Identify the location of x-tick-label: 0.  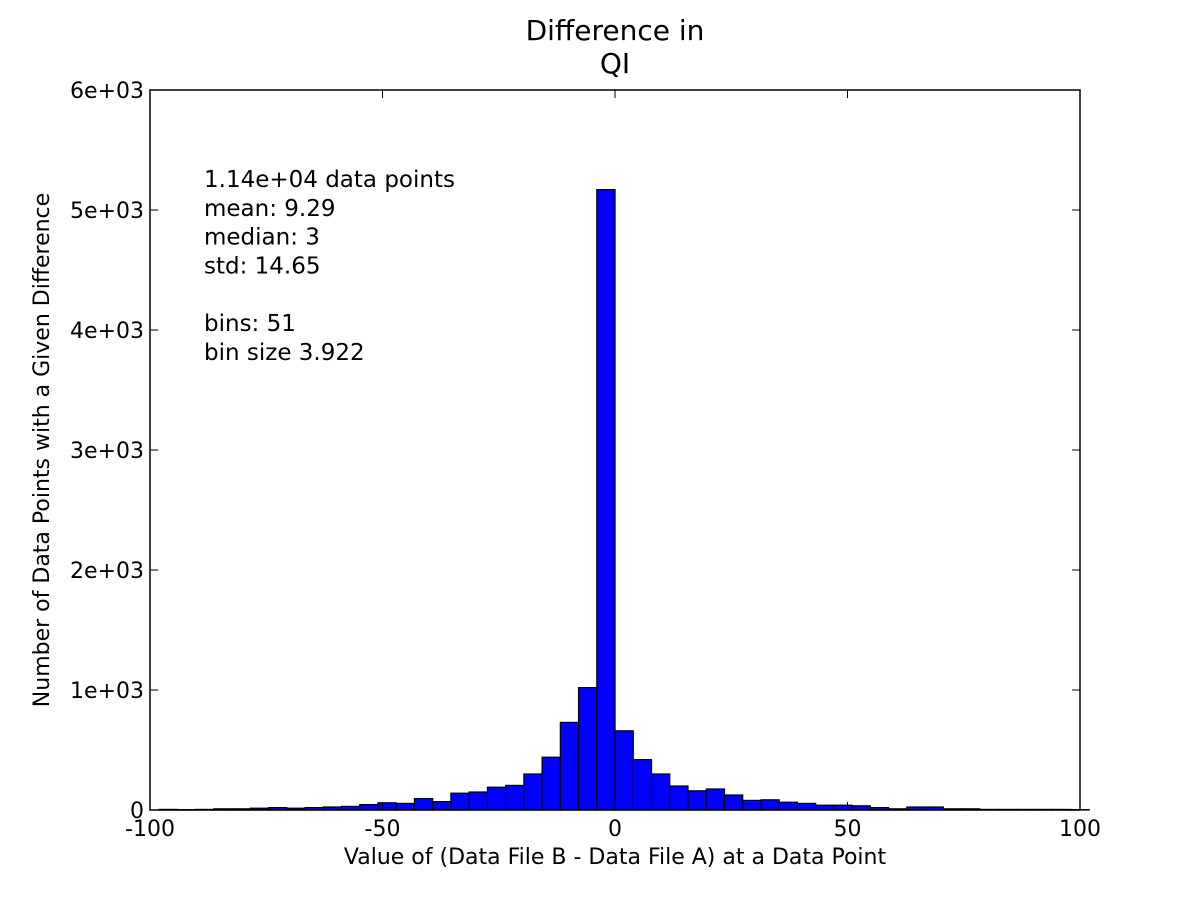
(615, 829).